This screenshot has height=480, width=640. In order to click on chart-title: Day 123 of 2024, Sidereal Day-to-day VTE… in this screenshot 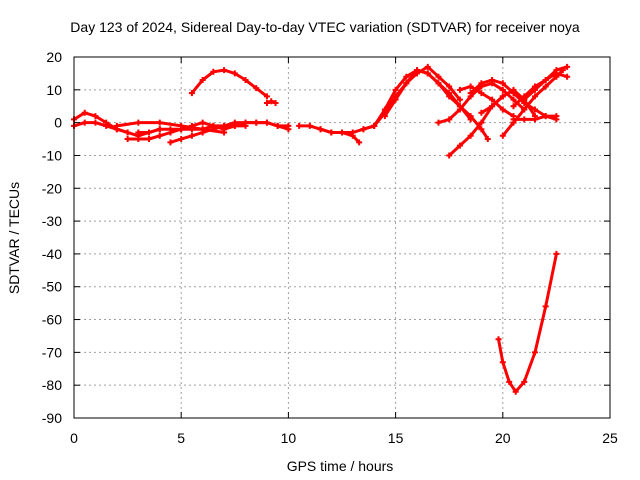, I will do `click(325, 27)`.